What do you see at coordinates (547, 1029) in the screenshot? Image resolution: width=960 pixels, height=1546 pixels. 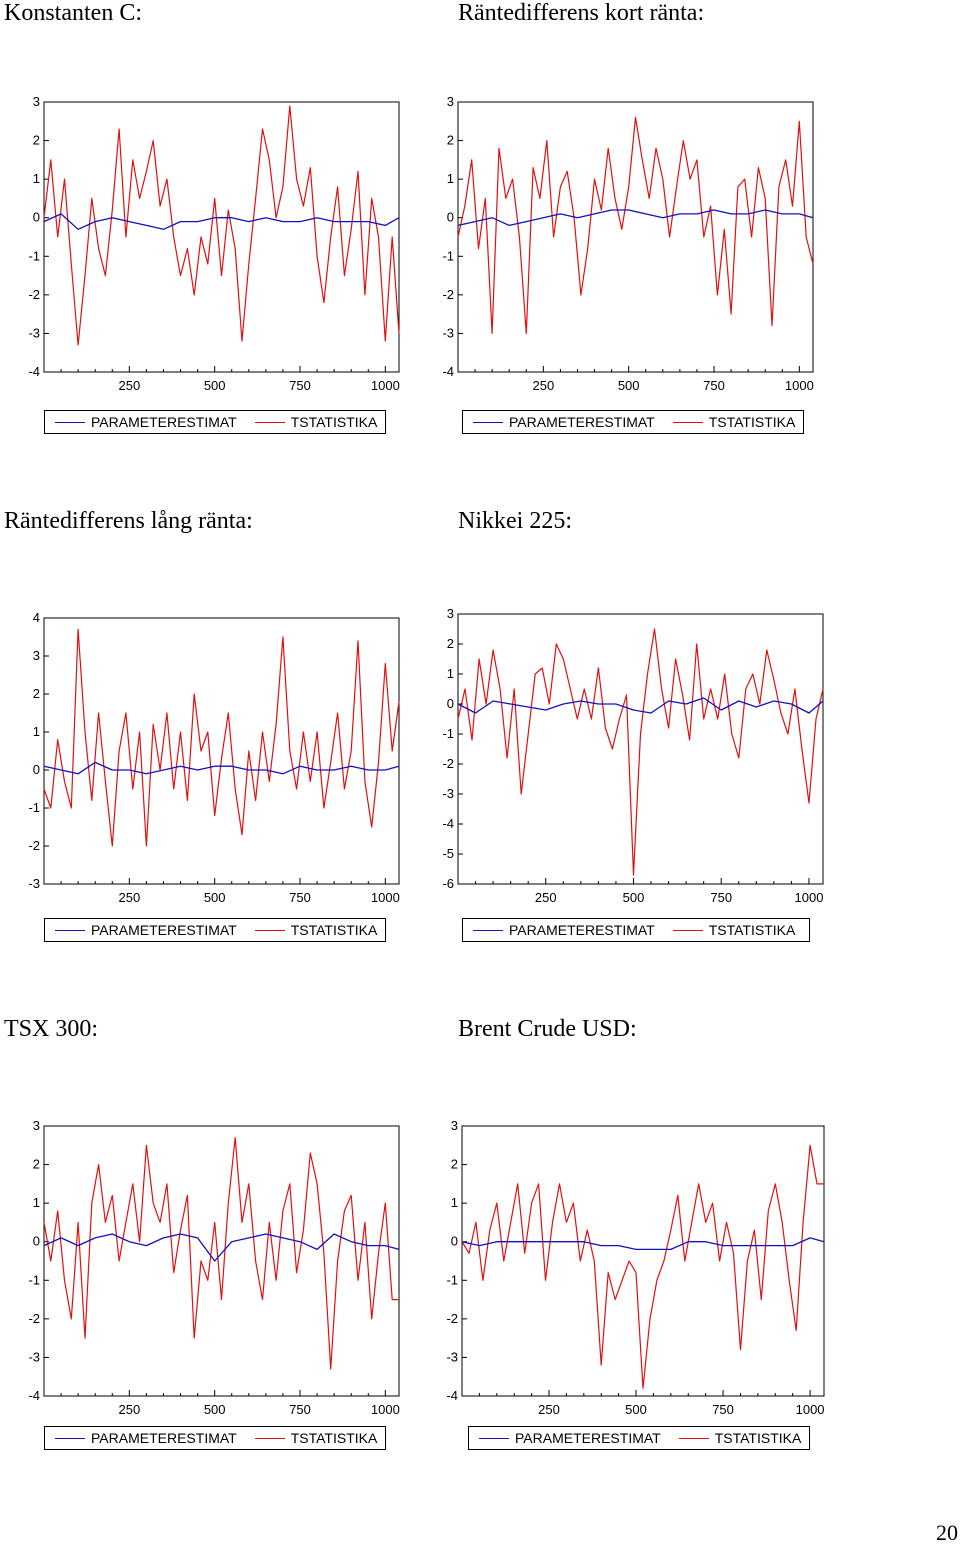 I see `chart-title: Brent Crude USD:` at bounding box center [547, 1029].